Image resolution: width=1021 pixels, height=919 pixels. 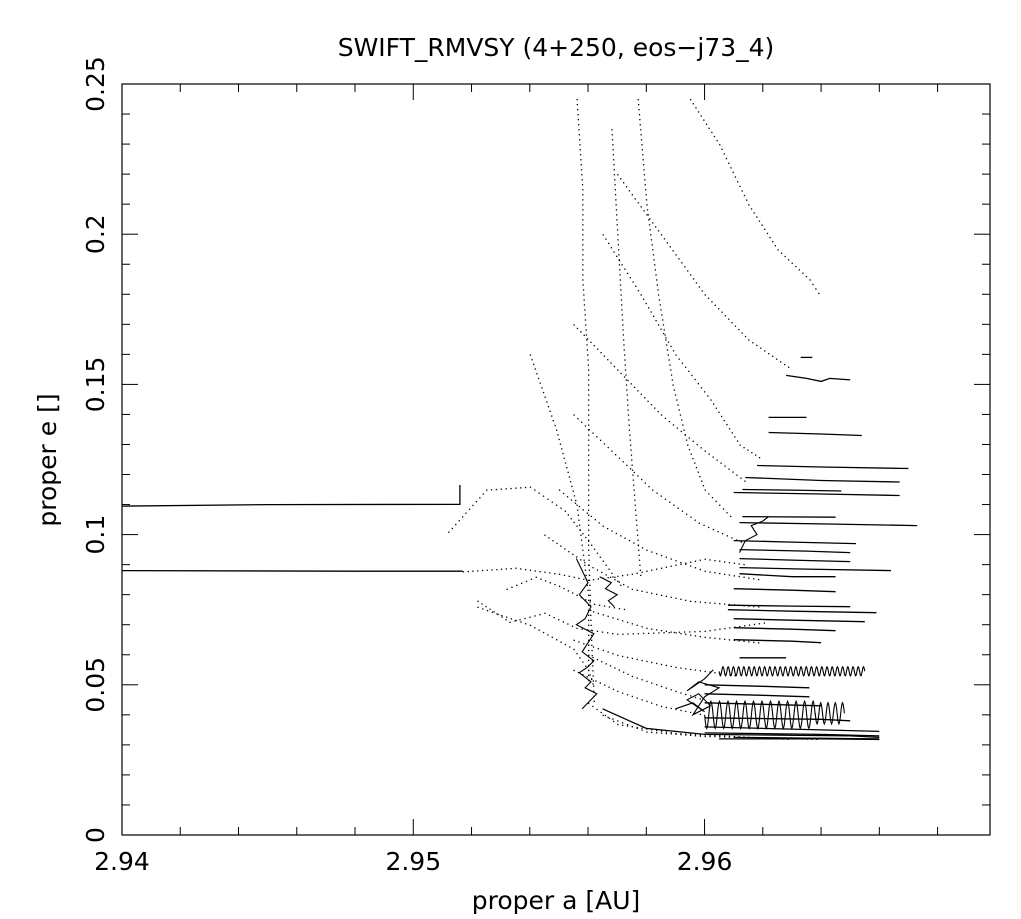 What do you see at coordinates (95, 835) in the screenshot?
I see `y-tick-label: 0` at bounding box center [95, 835].